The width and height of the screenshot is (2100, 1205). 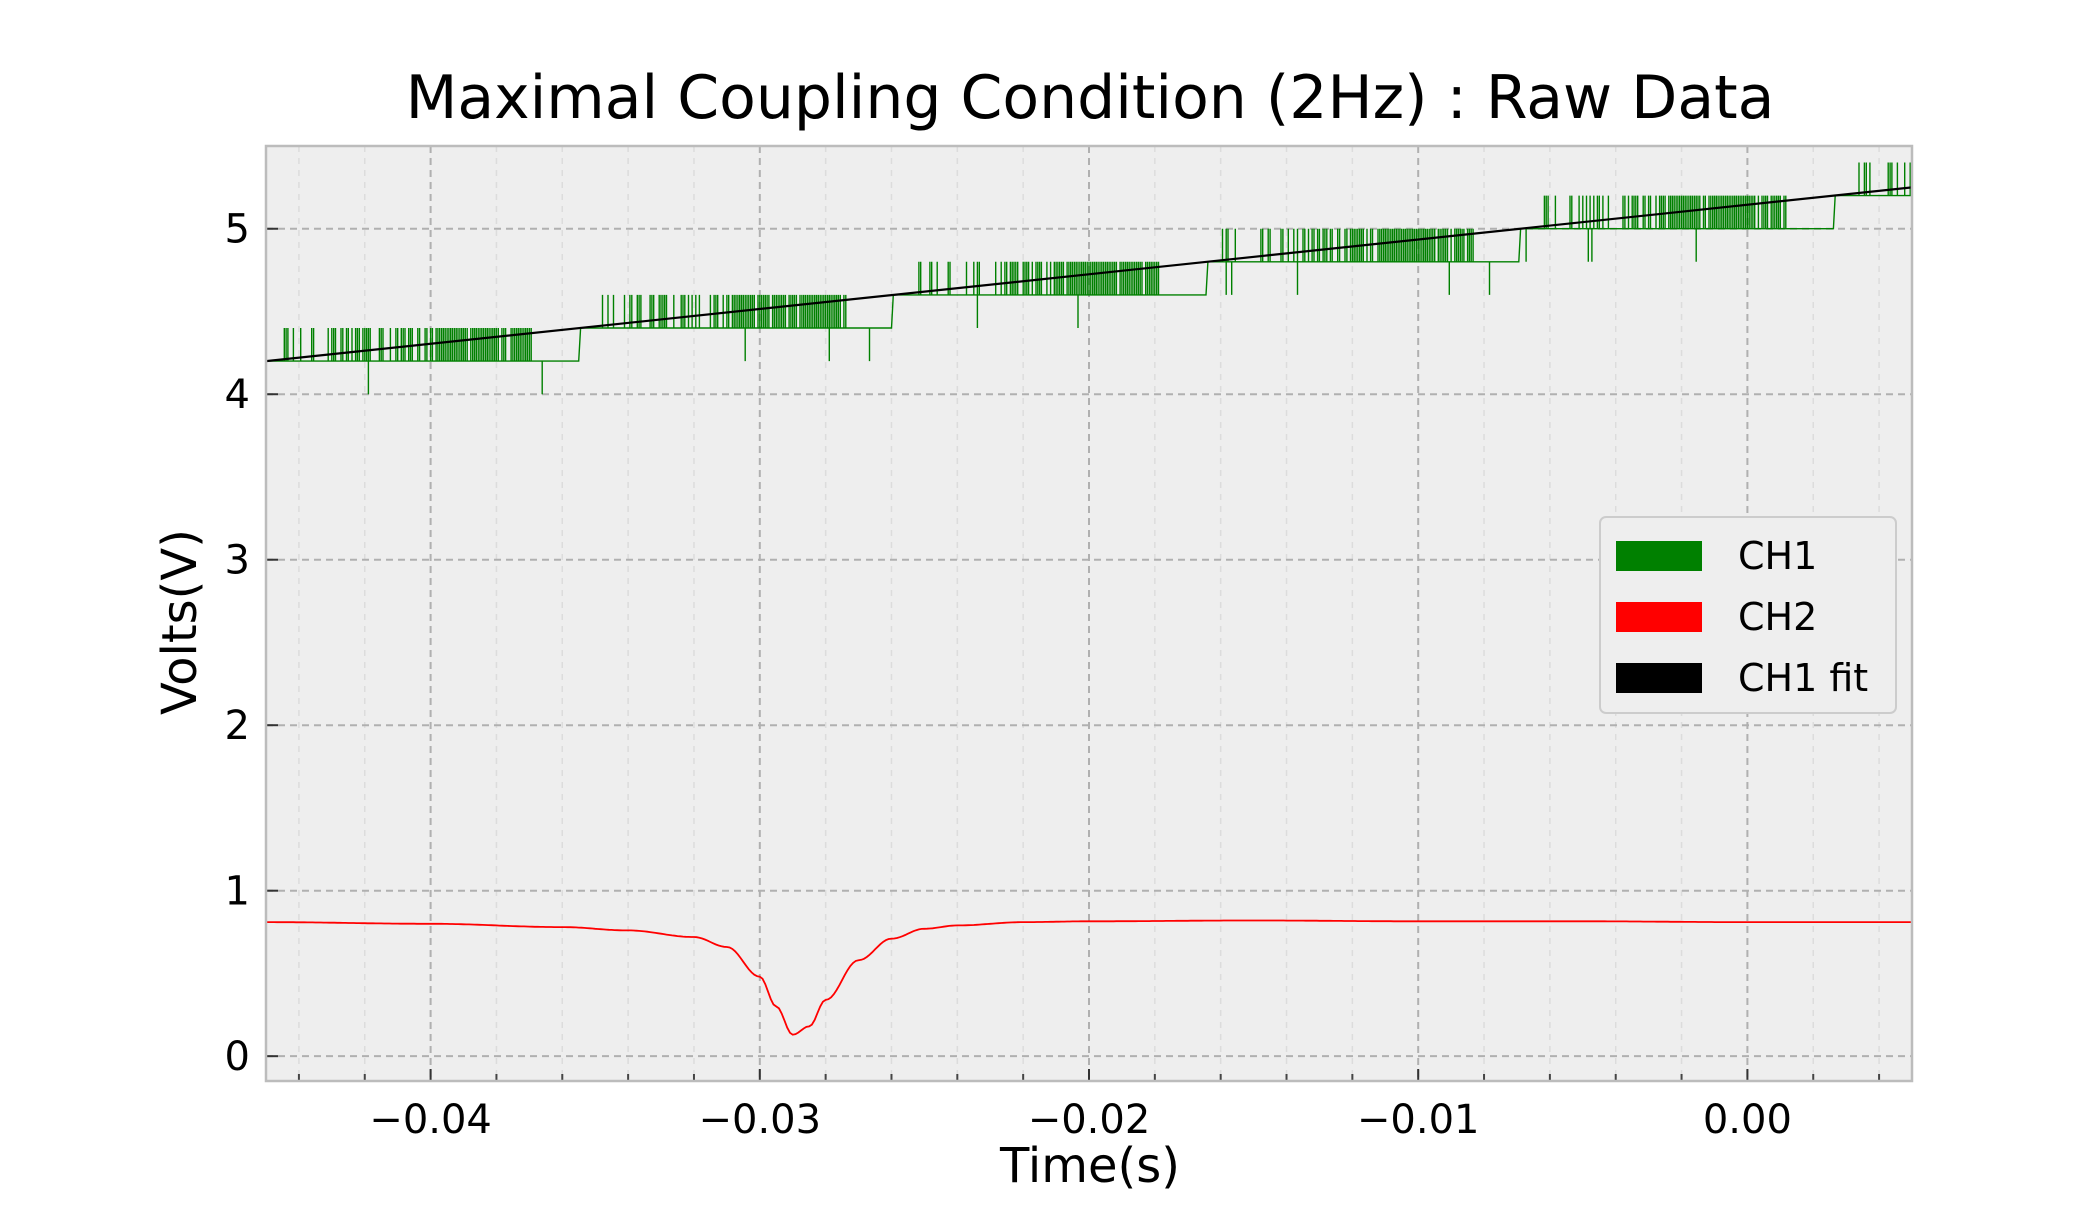 What do you see at coordinates (1777, 617) in the screenshot?
I see `legend-label: CH2` at bounding box center [1777, 617].